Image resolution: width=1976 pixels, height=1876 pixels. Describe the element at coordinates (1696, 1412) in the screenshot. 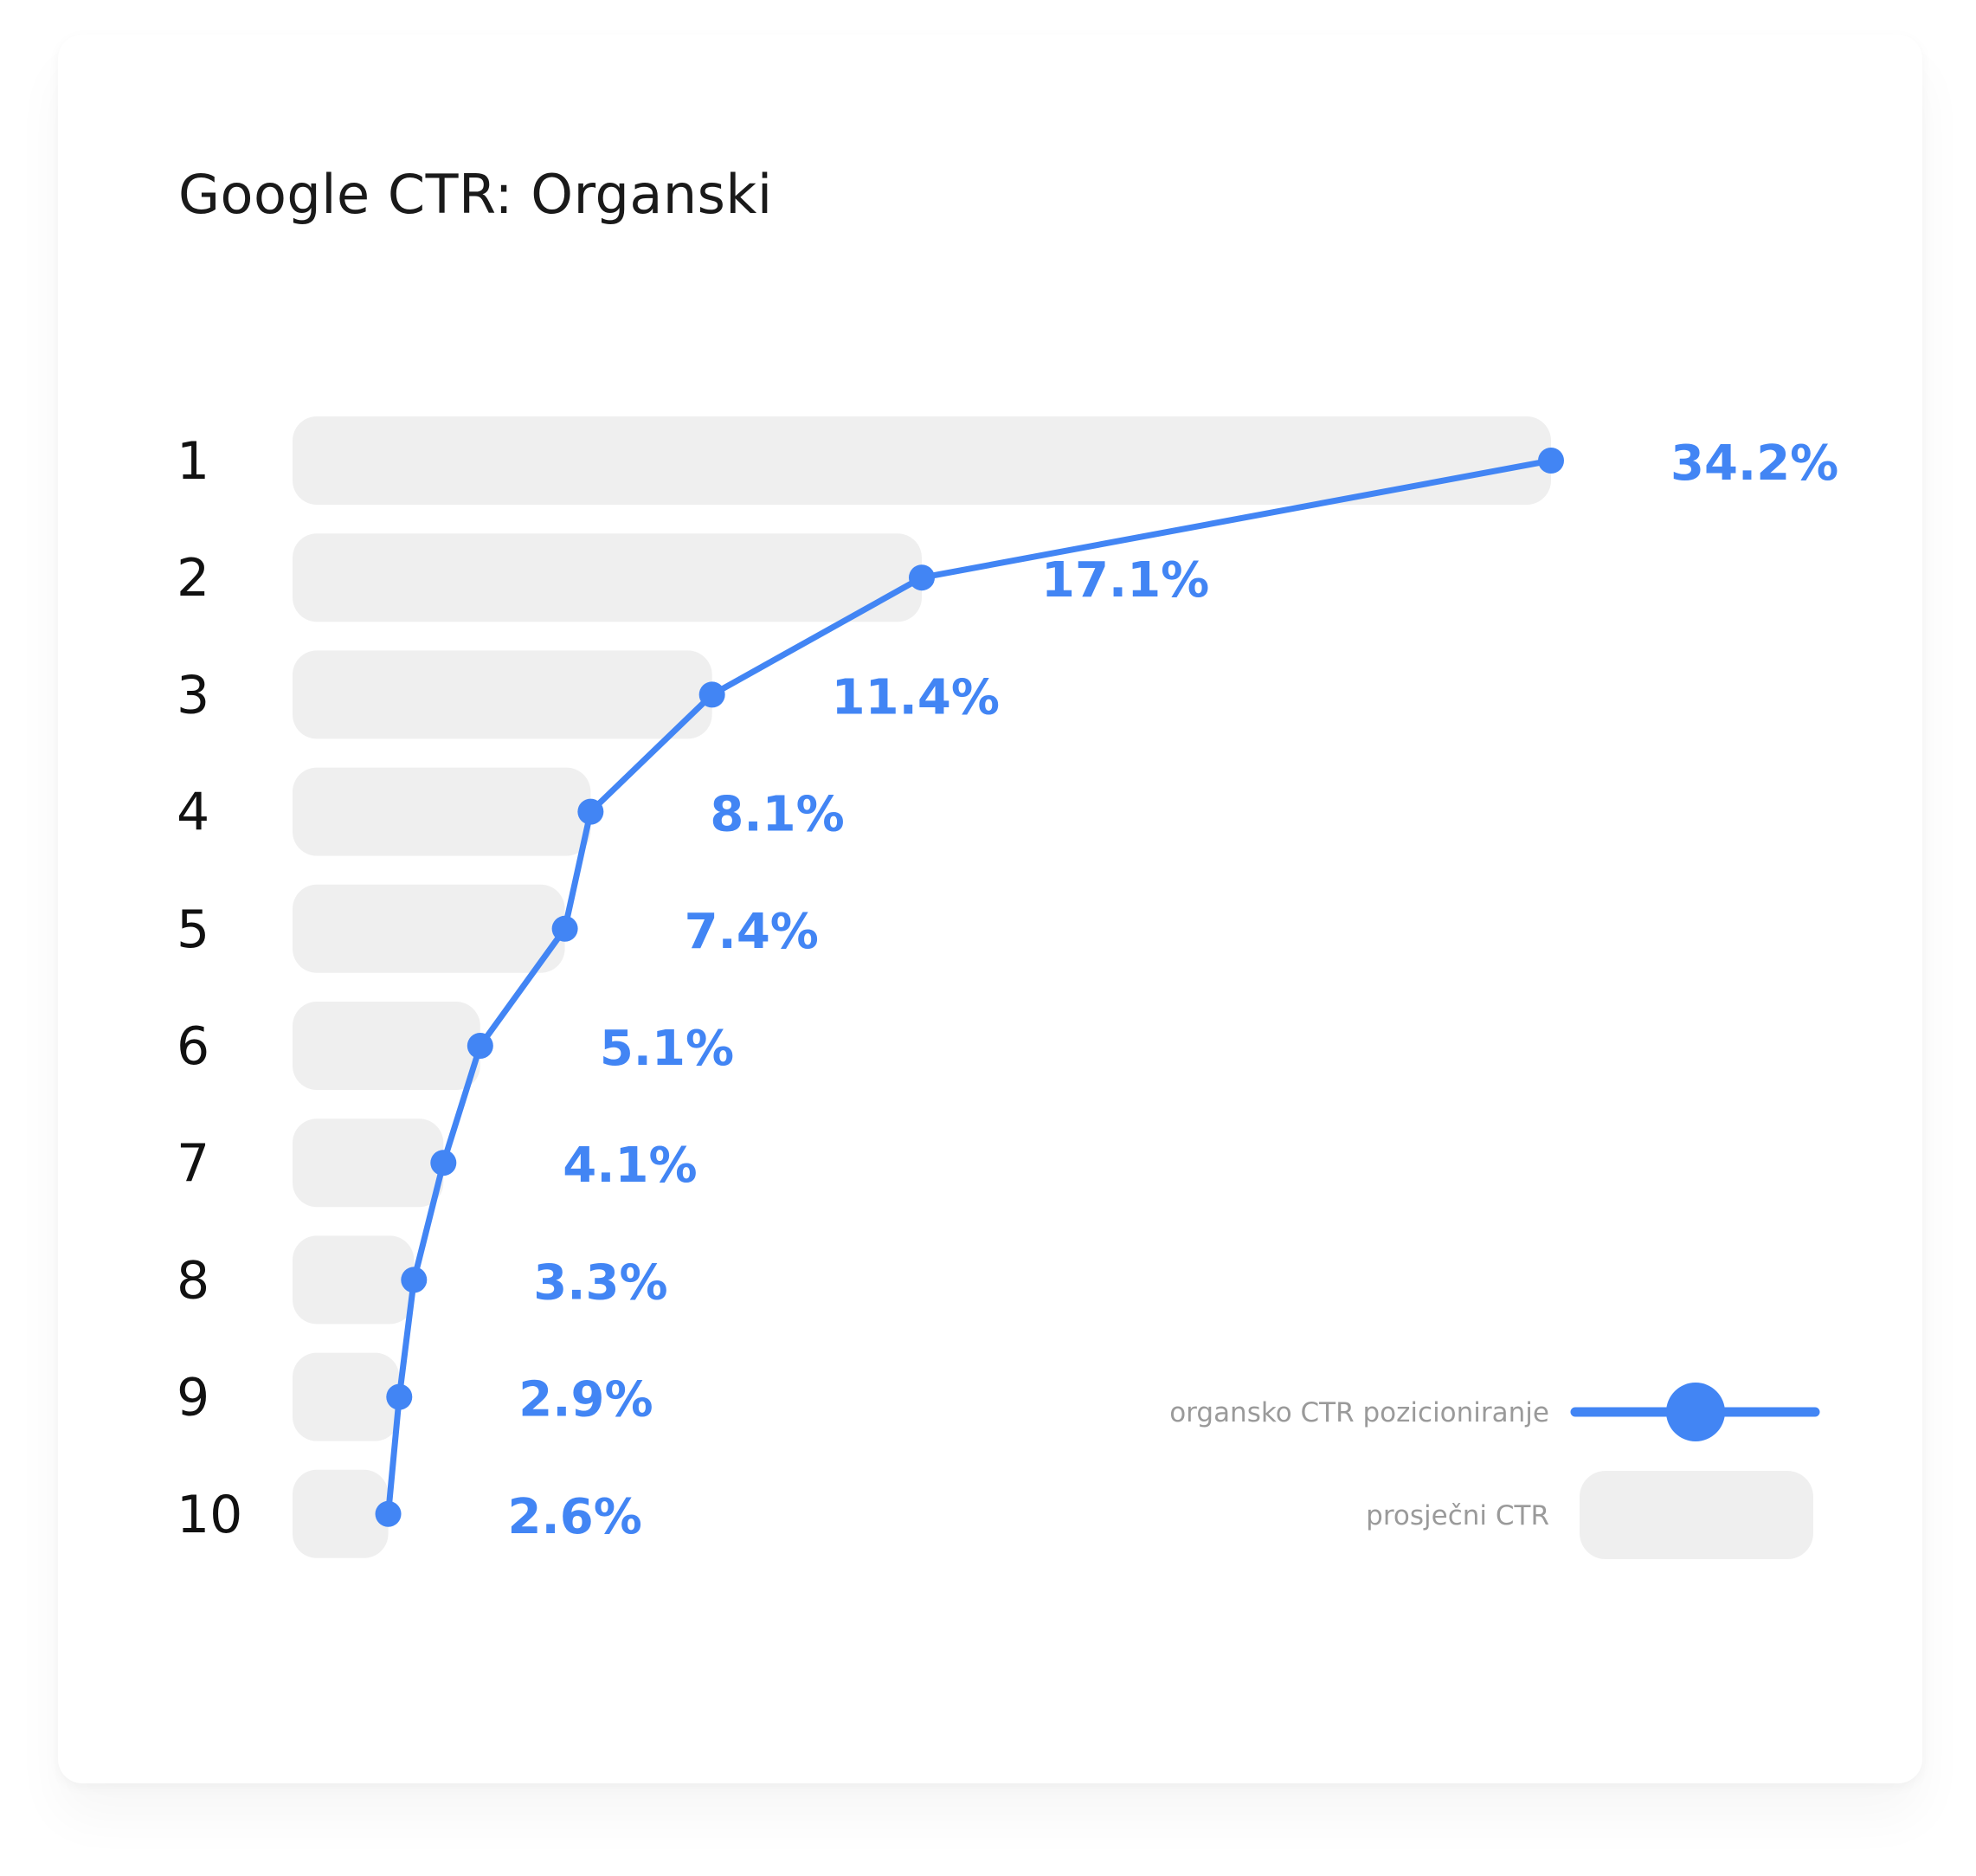

I see `legend-swatch-point` at that location.